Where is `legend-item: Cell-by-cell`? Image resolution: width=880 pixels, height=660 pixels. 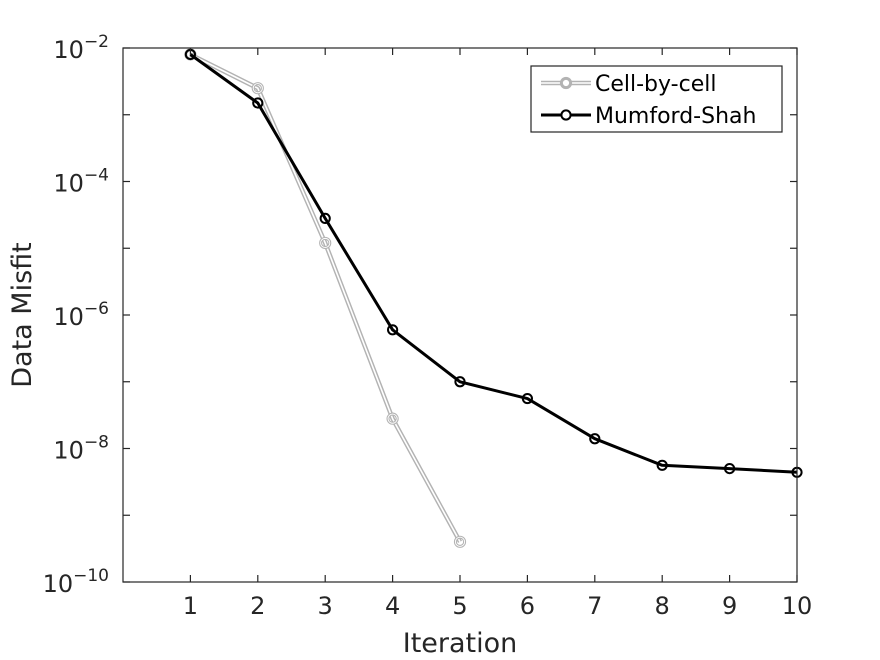 legend-item: Cell-by-cell is located at coordinates (628, 84).